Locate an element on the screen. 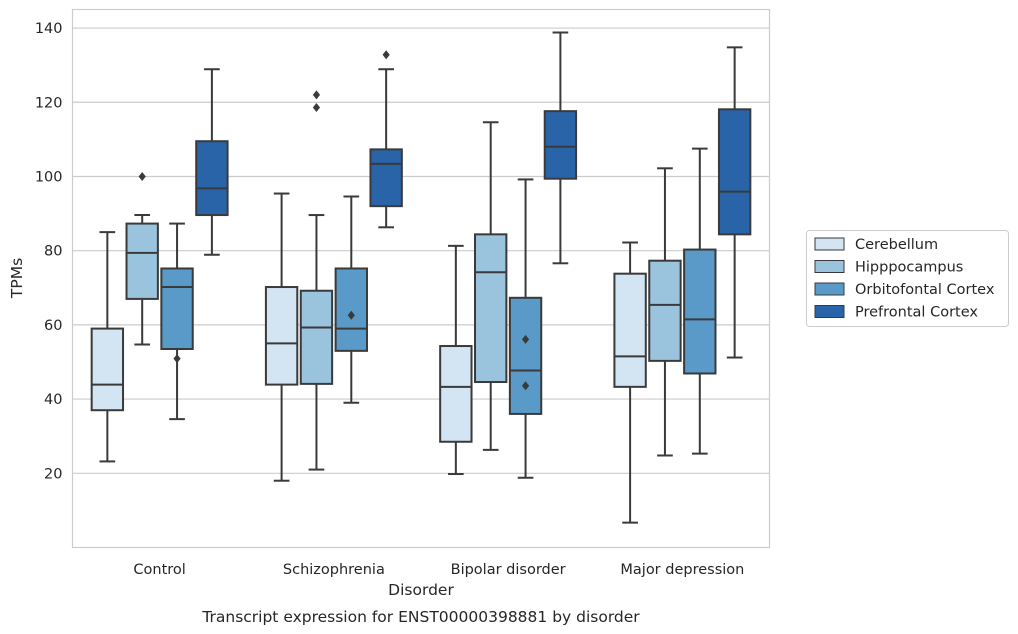 This screenshot has width=1018, height=634. box-schizophrenia-orbitofontal-cortex is located at coordinates (351, 299).